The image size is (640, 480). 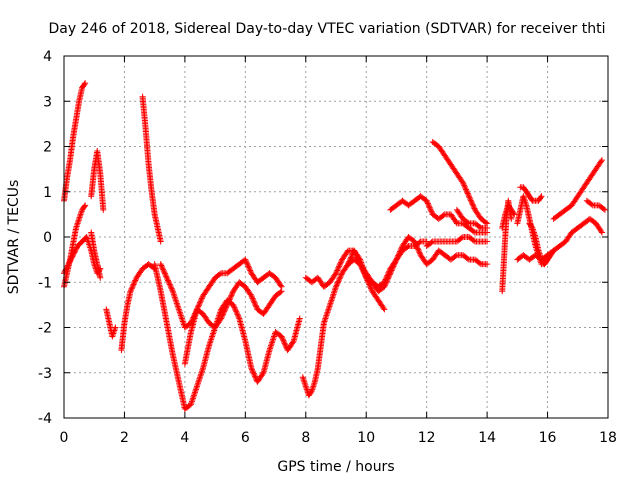 What do you see at coordinates (305, 438) in the screenshot?
I see `x-tick-label: 8` at bounding box center [305, 438].